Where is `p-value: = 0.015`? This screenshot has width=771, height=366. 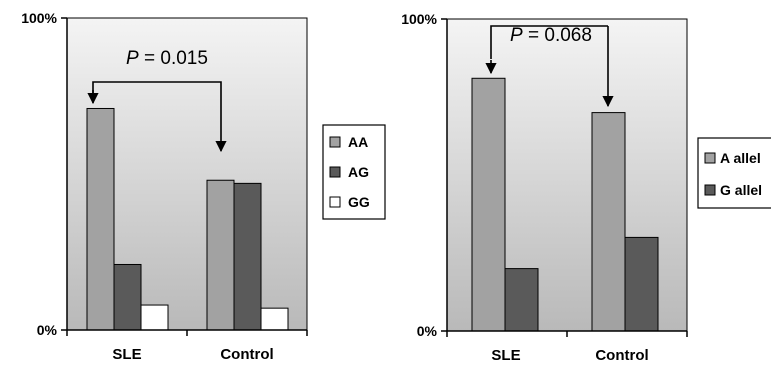 p-value: = 0.015 is located at coordinates (173, 58).